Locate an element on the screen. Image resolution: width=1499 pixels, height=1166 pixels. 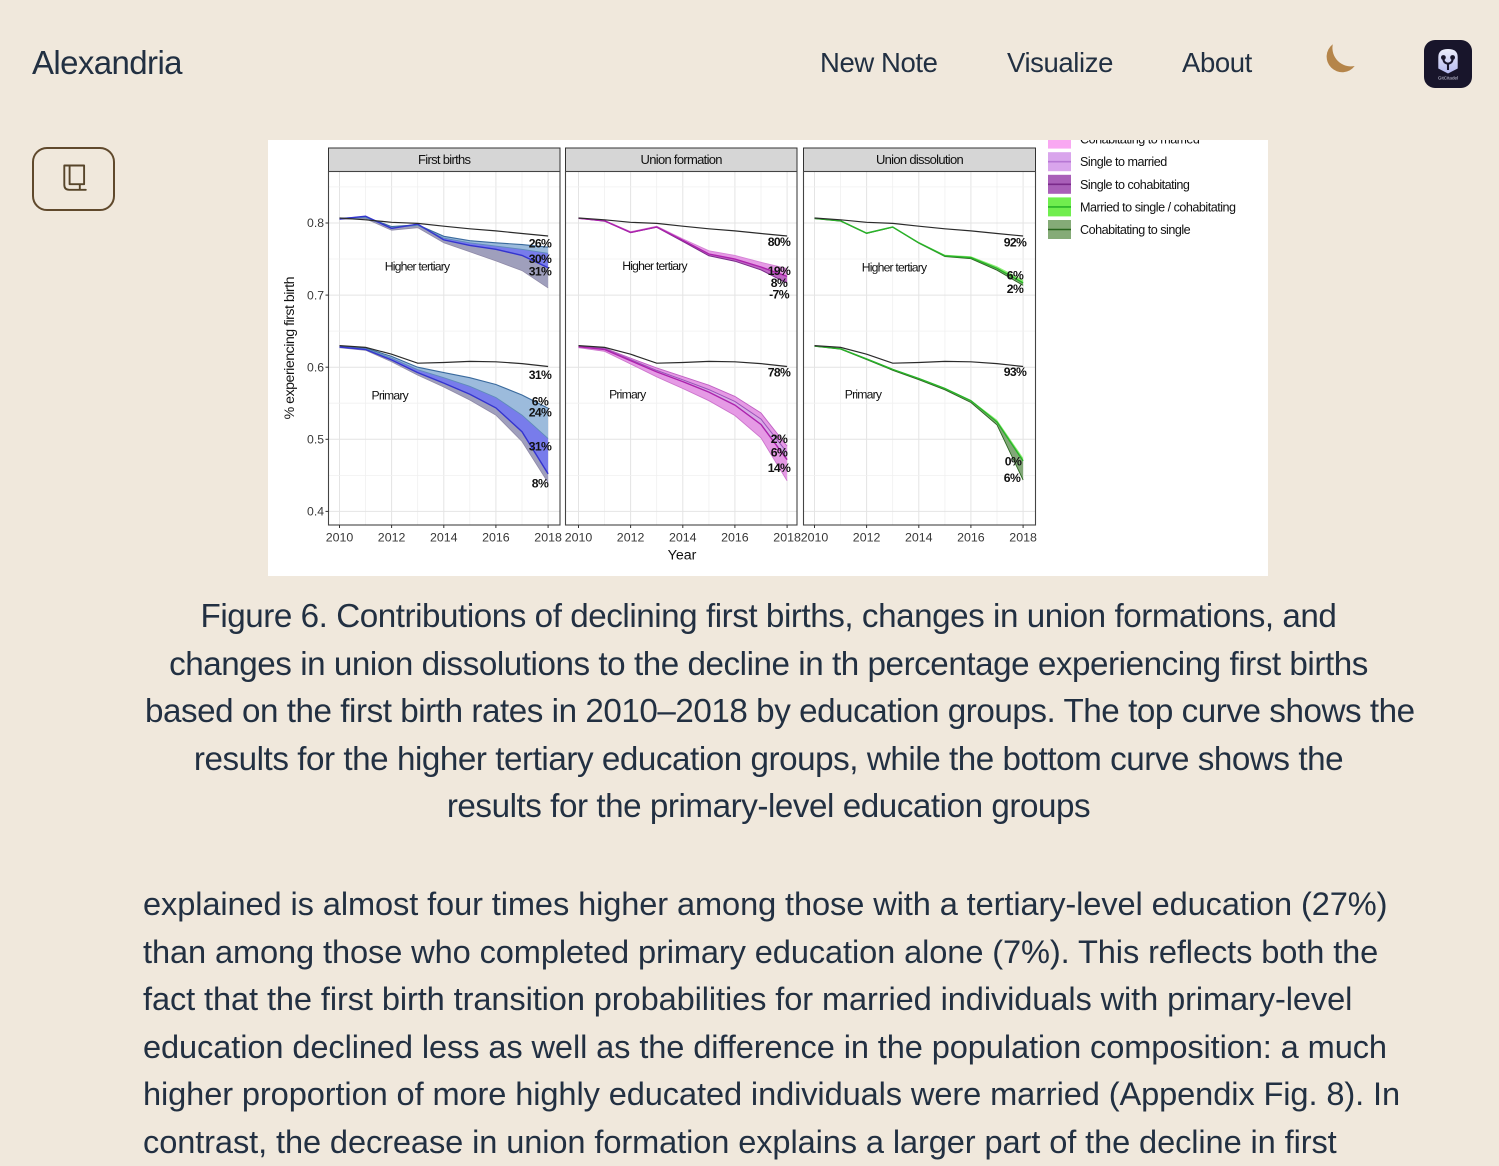
svg-text: % experiencing first birth is located at coordinates (290, 348).